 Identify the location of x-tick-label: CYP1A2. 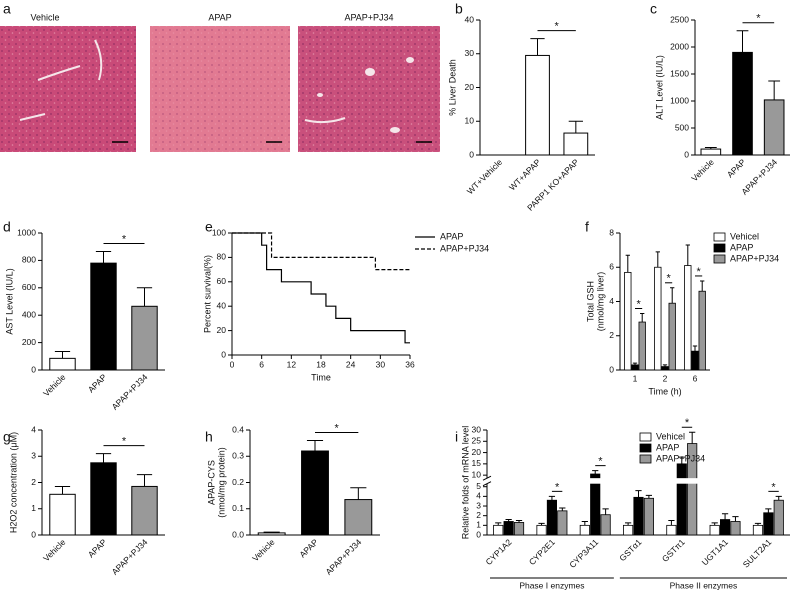
(499, 552).